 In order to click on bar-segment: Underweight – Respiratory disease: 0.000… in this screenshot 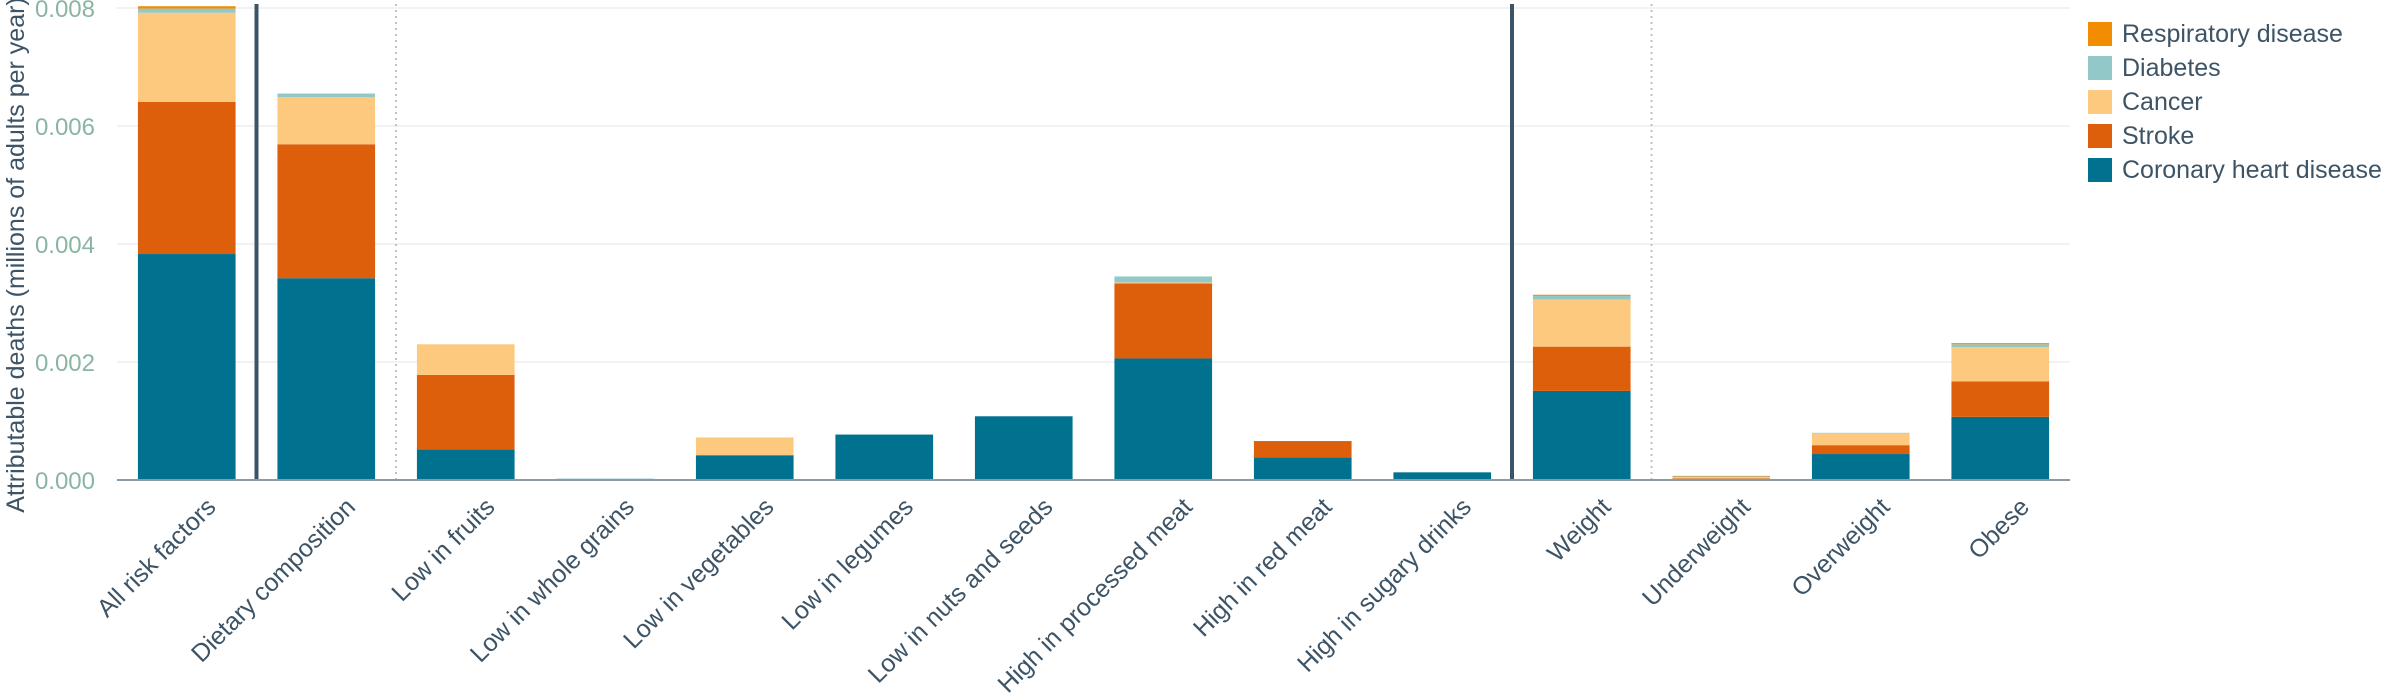, I will do `click(1721, 476)`.